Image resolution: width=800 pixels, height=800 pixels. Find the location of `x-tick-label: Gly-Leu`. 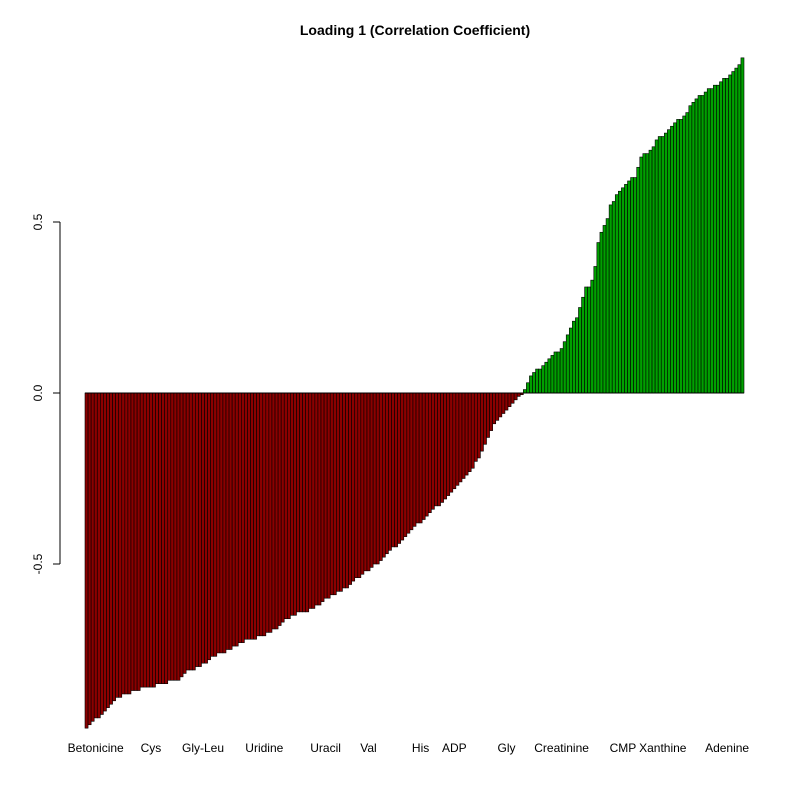

x-tick-label: Gly-Leu is located at coordinates (203, 748).